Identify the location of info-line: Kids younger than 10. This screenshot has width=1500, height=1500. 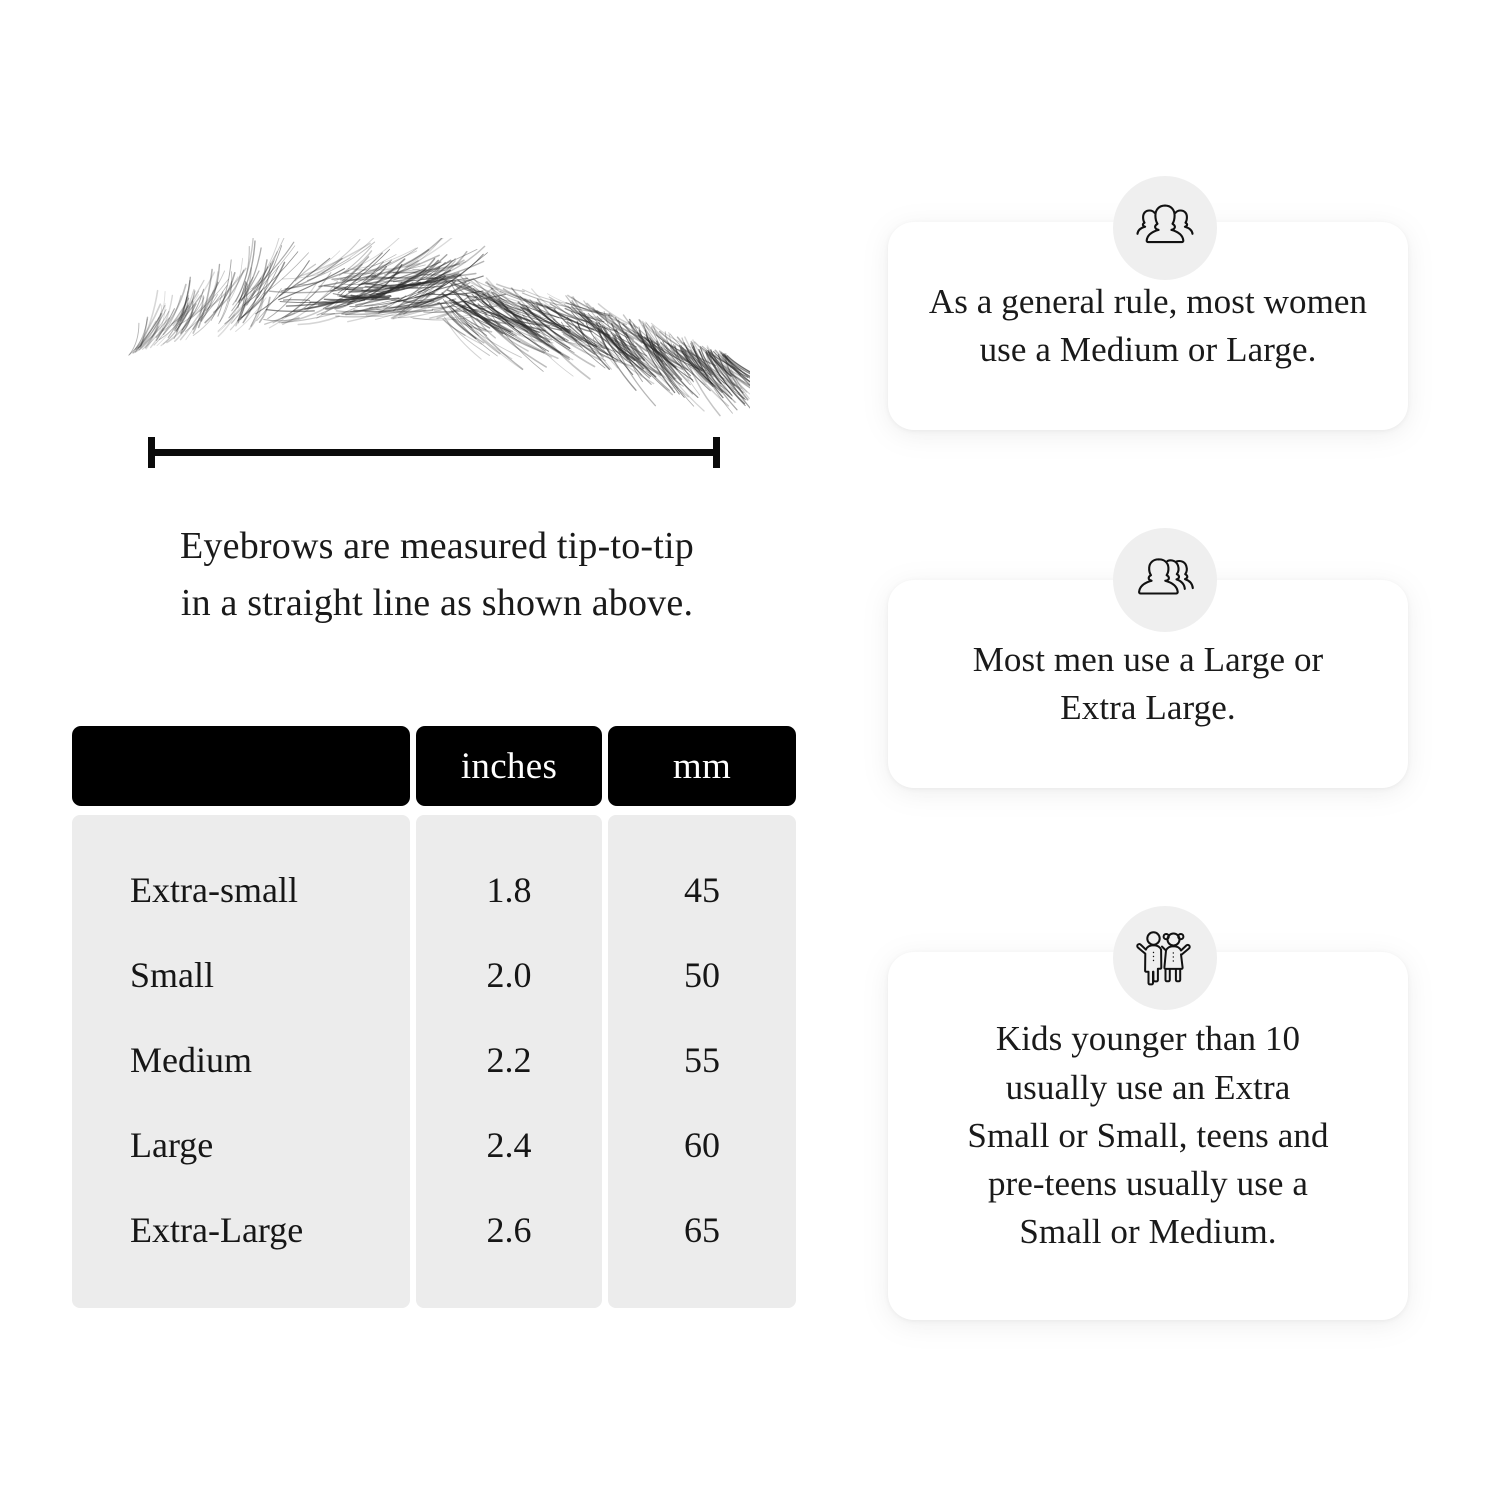
(1148, 1039).